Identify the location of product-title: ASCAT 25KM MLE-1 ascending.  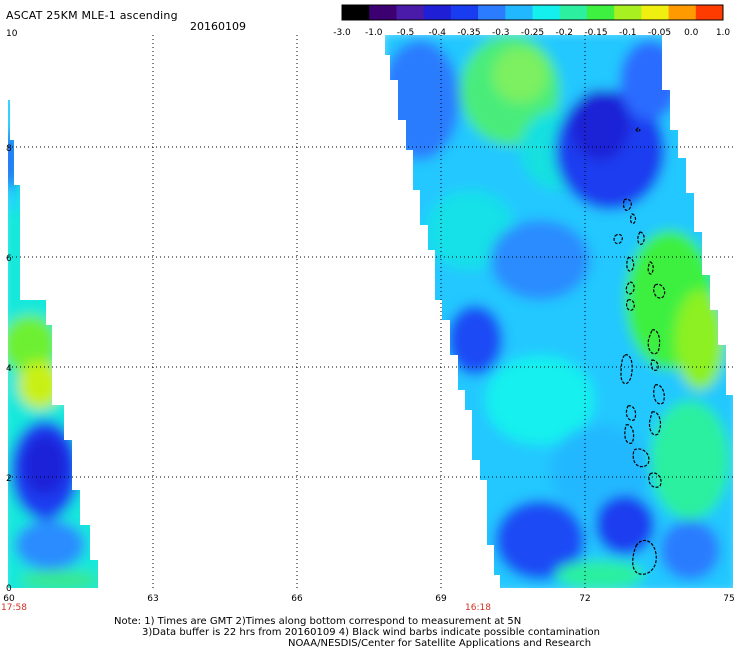
(92, 15).